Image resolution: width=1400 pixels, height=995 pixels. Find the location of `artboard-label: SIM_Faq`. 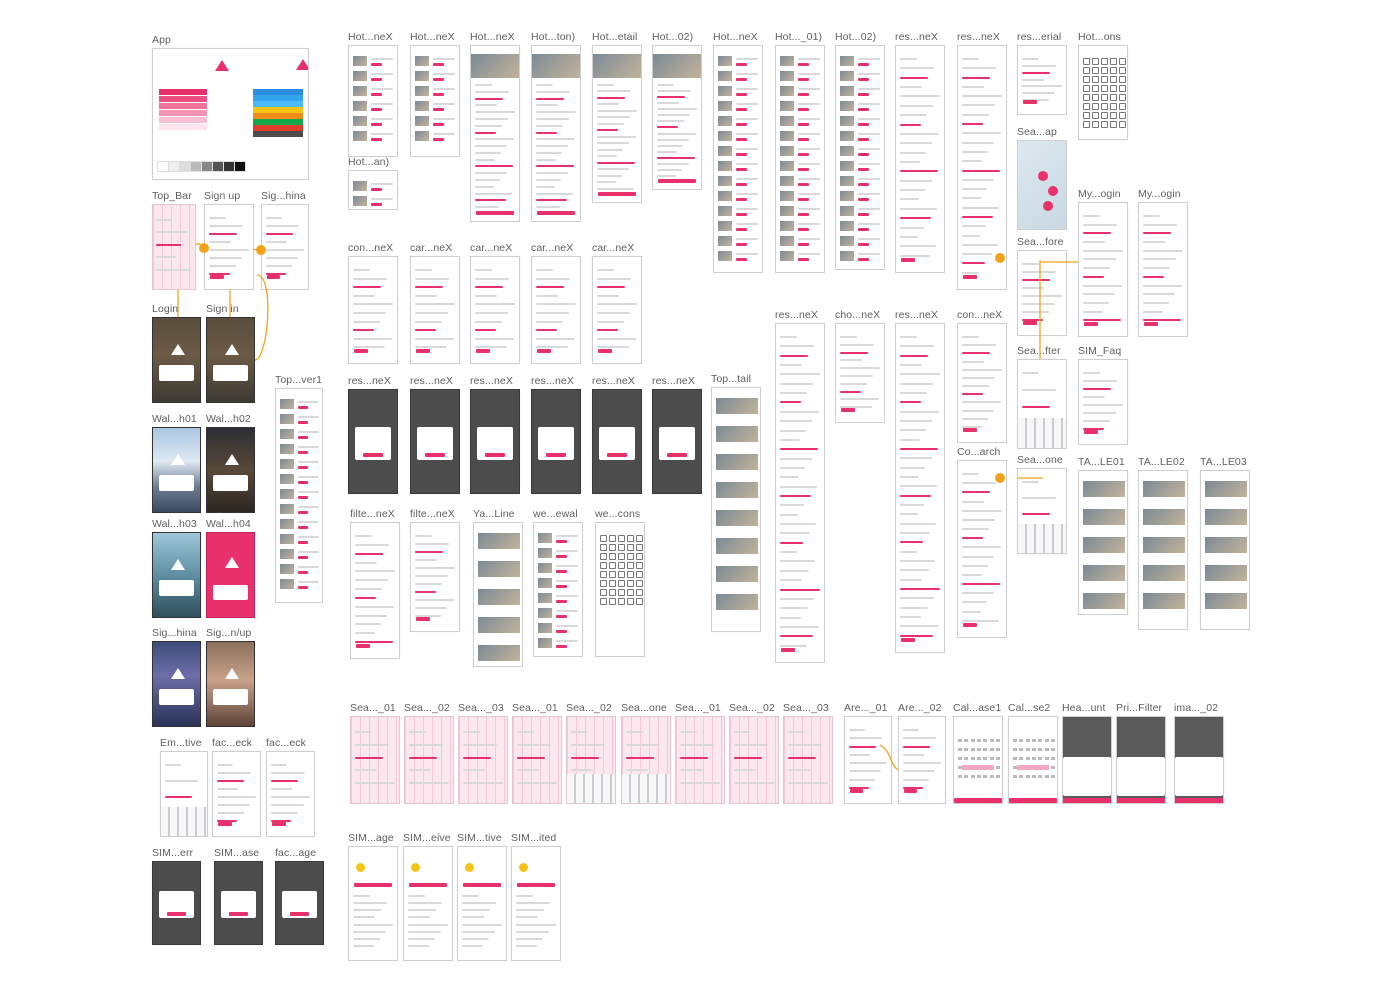

artboard-label: SIM_Faq is located at coordinates (1100, 351).